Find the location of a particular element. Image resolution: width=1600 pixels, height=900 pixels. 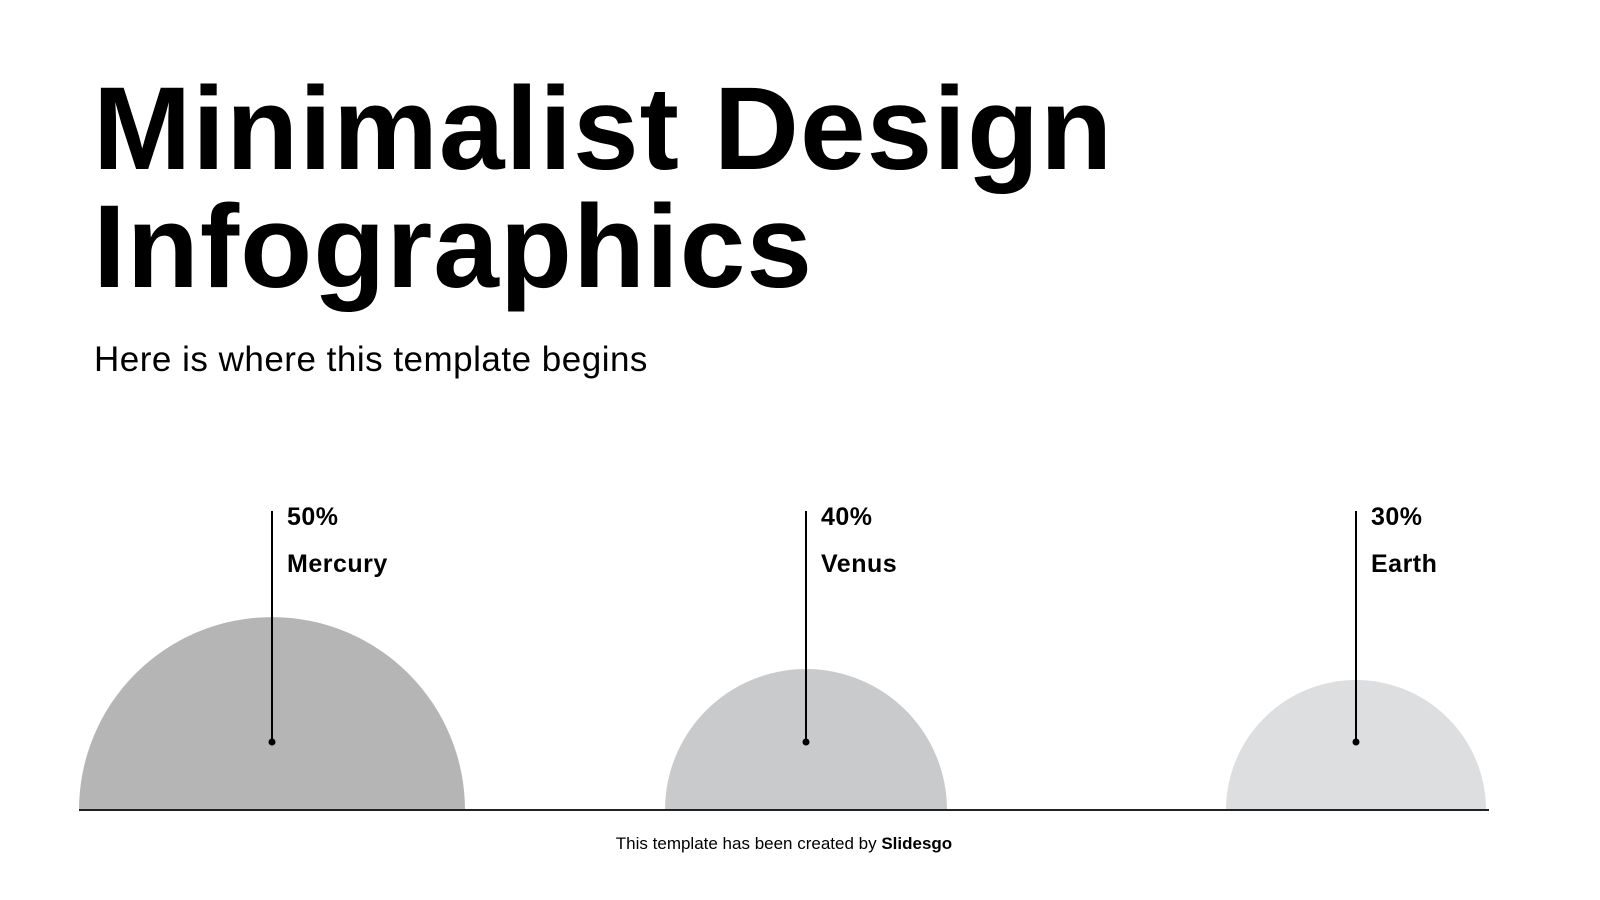

footer-brand: Slidesgo is located at coordinates (917, 843).